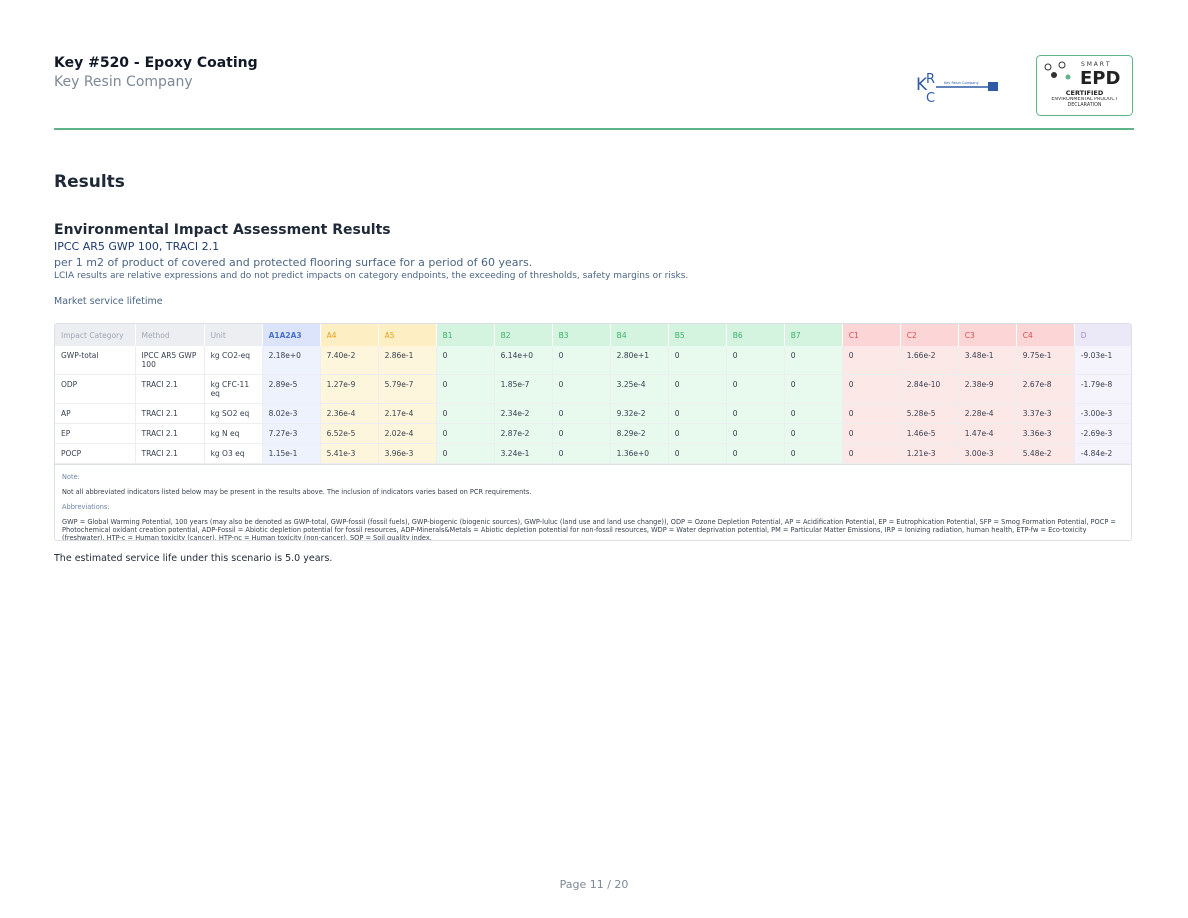 This screenshot has width=1188, height=918. What do you see at coordinates (987, 335) in the screenshot?
I see `column-header: C3` at bounding box center [987, 335].